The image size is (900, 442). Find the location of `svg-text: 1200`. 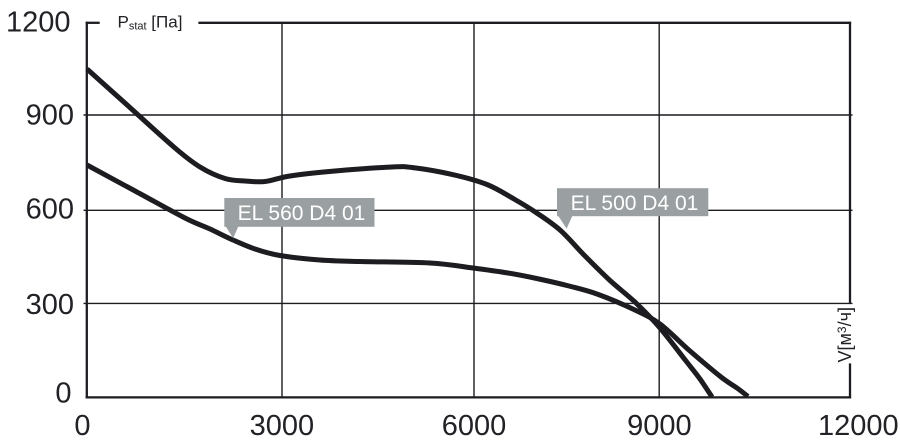

svg-text: 1200 is located at coordinates (38, 23).